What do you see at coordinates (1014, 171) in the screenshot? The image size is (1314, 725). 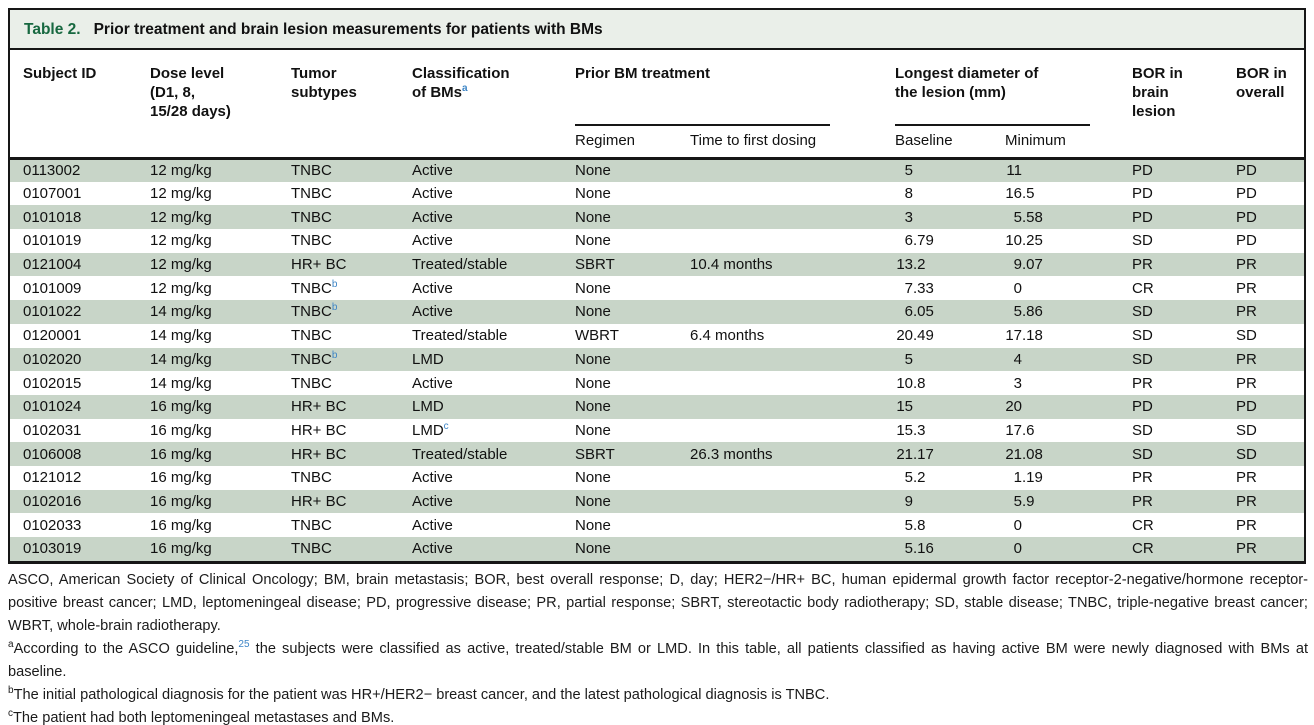 I see `cell-minimum: 11` at bounding box center [1014, 171].